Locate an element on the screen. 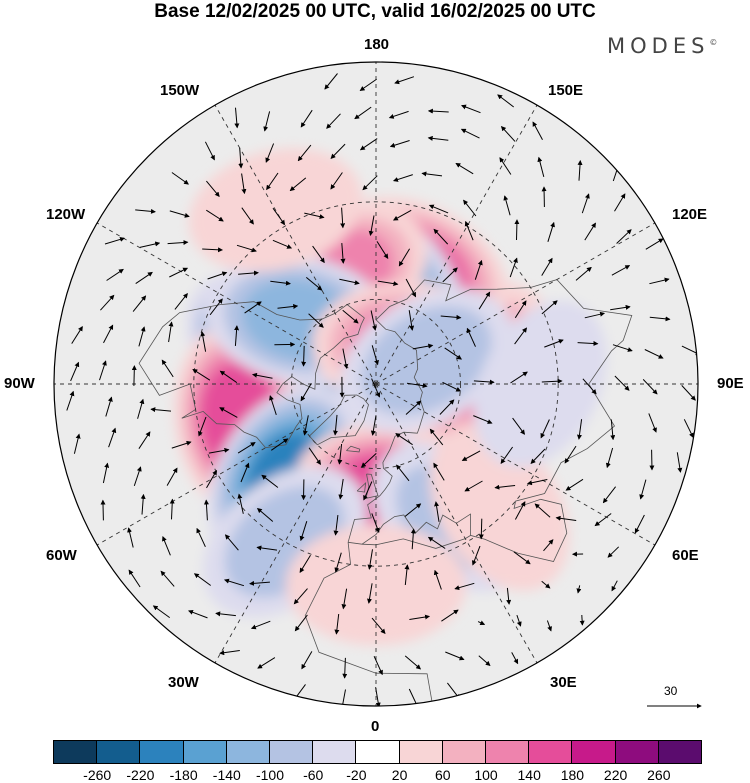 Image resolution: width=750 pixels, height=783 pixels. reference-vector-arrow is located at coordinates (674, 706).